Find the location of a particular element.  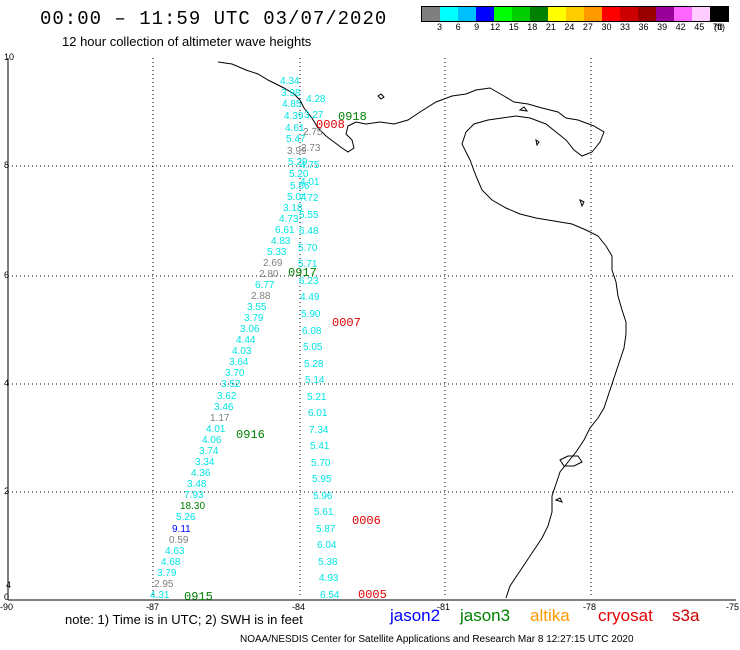

latitude-label: 0 is located at coordinates (7, 597).